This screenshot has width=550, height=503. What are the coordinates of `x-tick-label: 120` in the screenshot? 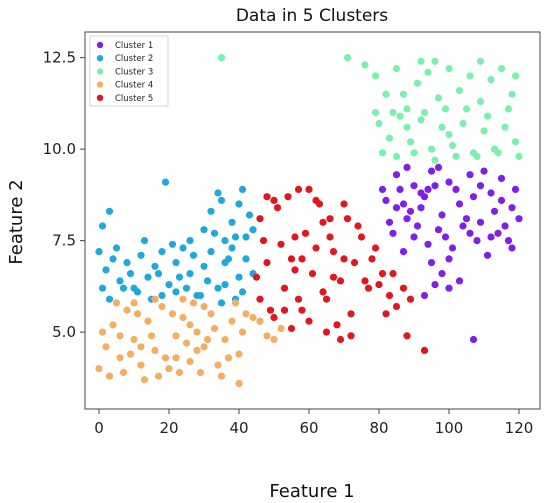 It's located at (519, 428).